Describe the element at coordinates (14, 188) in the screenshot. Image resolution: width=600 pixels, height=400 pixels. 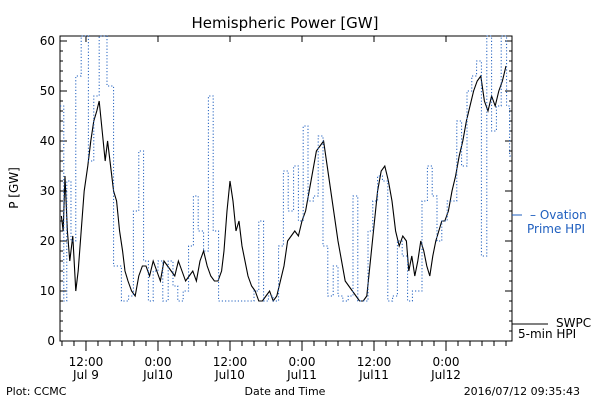
I see `y-axis-label: P [GW]` at that location.